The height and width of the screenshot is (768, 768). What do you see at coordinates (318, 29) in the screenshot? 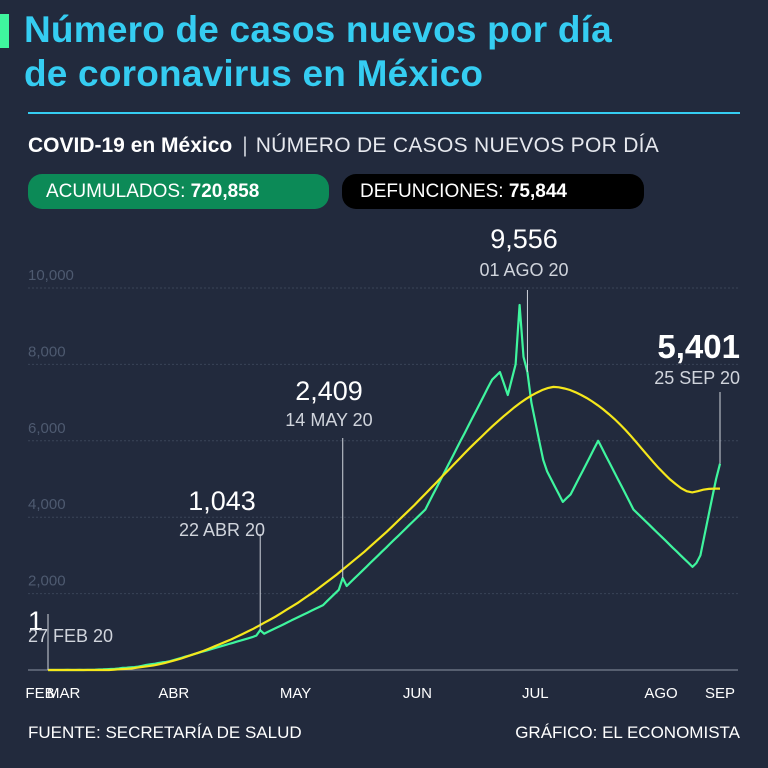
I see `title-line-1: Número de casos nuevos por día` at bounding box center [318, 29].